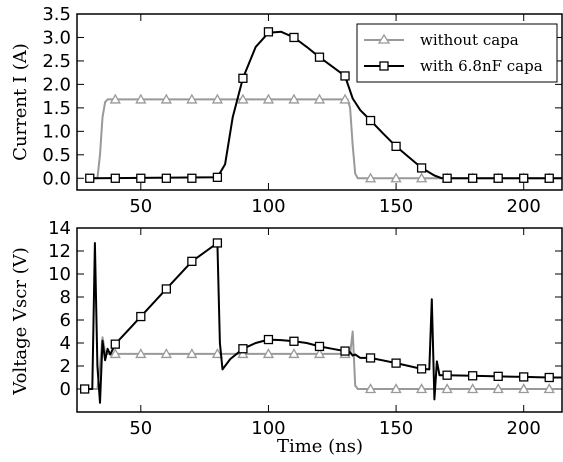 Image resolution: width=563 pixels, height=462 pixels. What do you see at coordinates (396, 206) in the screenshot?
I see `current-x-tick-label: 150` at bounding box center [396, 206].